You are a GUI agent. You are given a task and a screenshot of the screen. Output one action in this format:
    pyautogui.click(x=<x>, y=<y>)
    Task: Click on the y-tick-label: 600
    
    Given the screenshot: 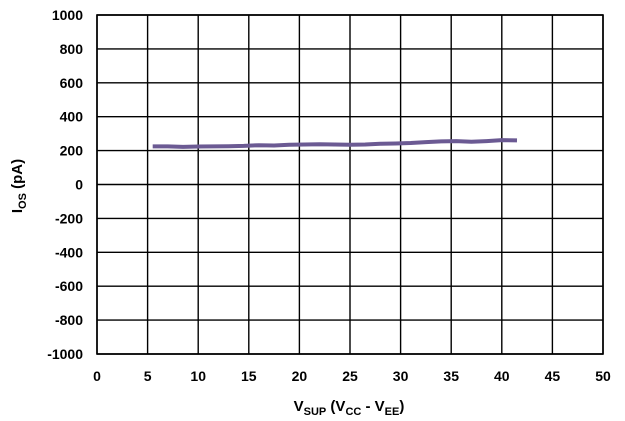 What is the action you would take?
    pyautogui.click(x=72, y=83)
    